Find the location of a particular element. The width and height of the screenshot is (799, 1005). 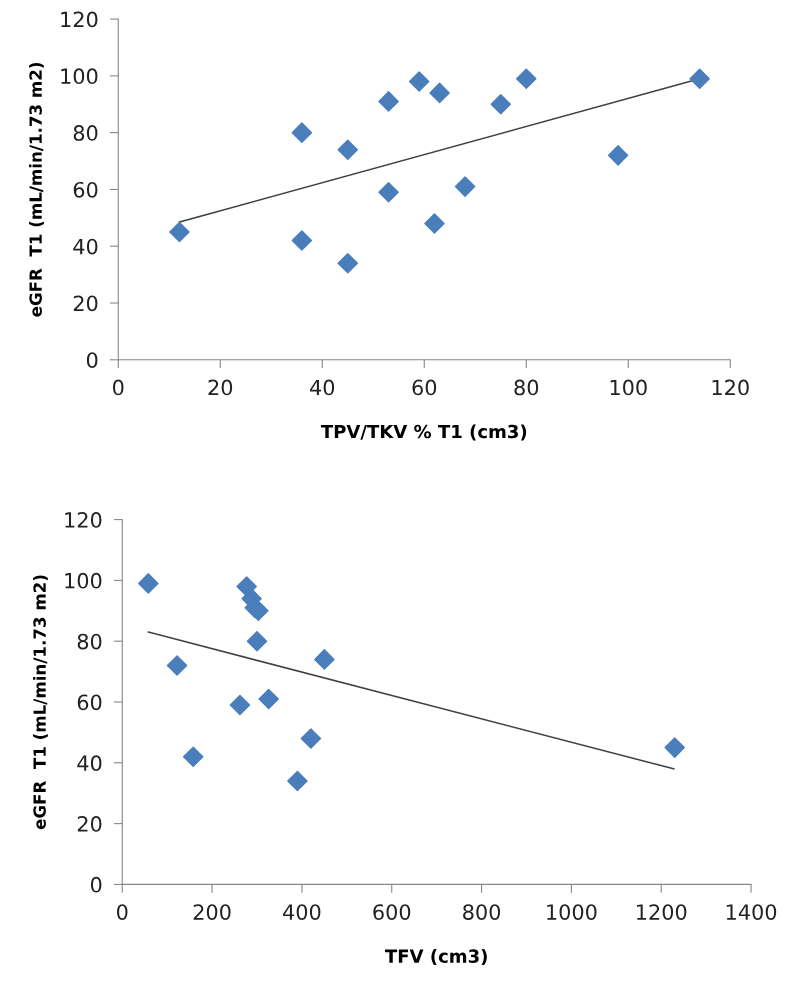

x-tick-label: 800 is located at coordinates (482, 912).